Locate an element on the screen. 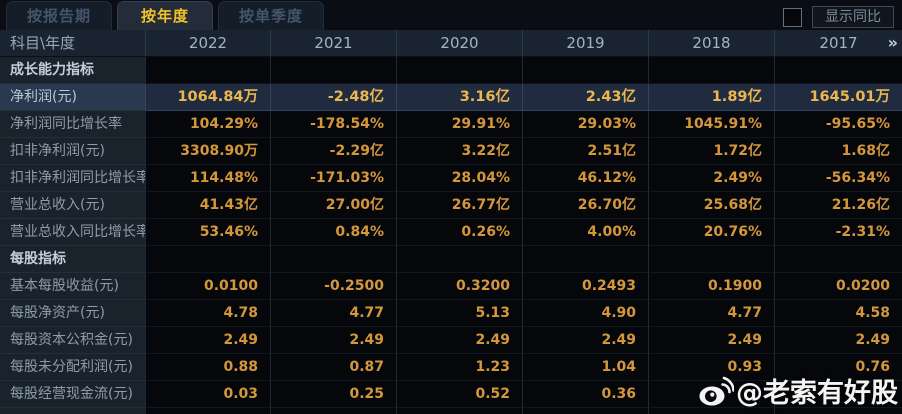 The image size is (902, 414). cell-value: 41.43亿 is located at coordinates (207, 205).